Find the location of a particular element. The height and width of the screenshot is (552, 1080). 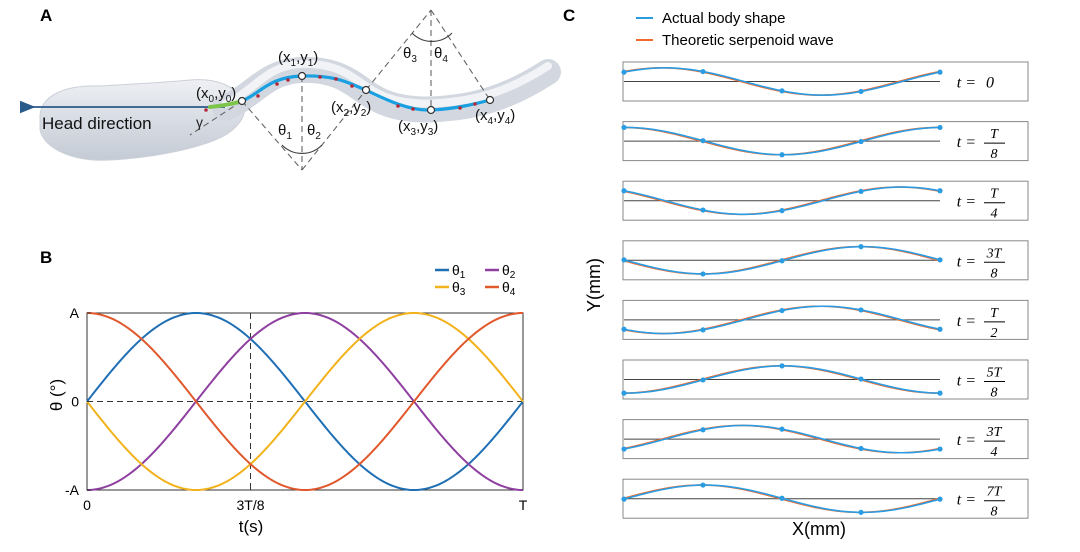

chart-b-legend-label: θ2 is located at coordinates (509, 271).